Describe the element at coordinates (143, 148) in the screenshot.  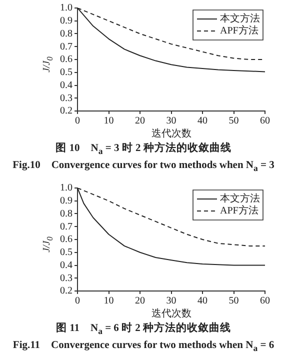
I see `text: 图 10 N$_{a}$ = 3 时 2 种方法的收敛曲线` at that location.